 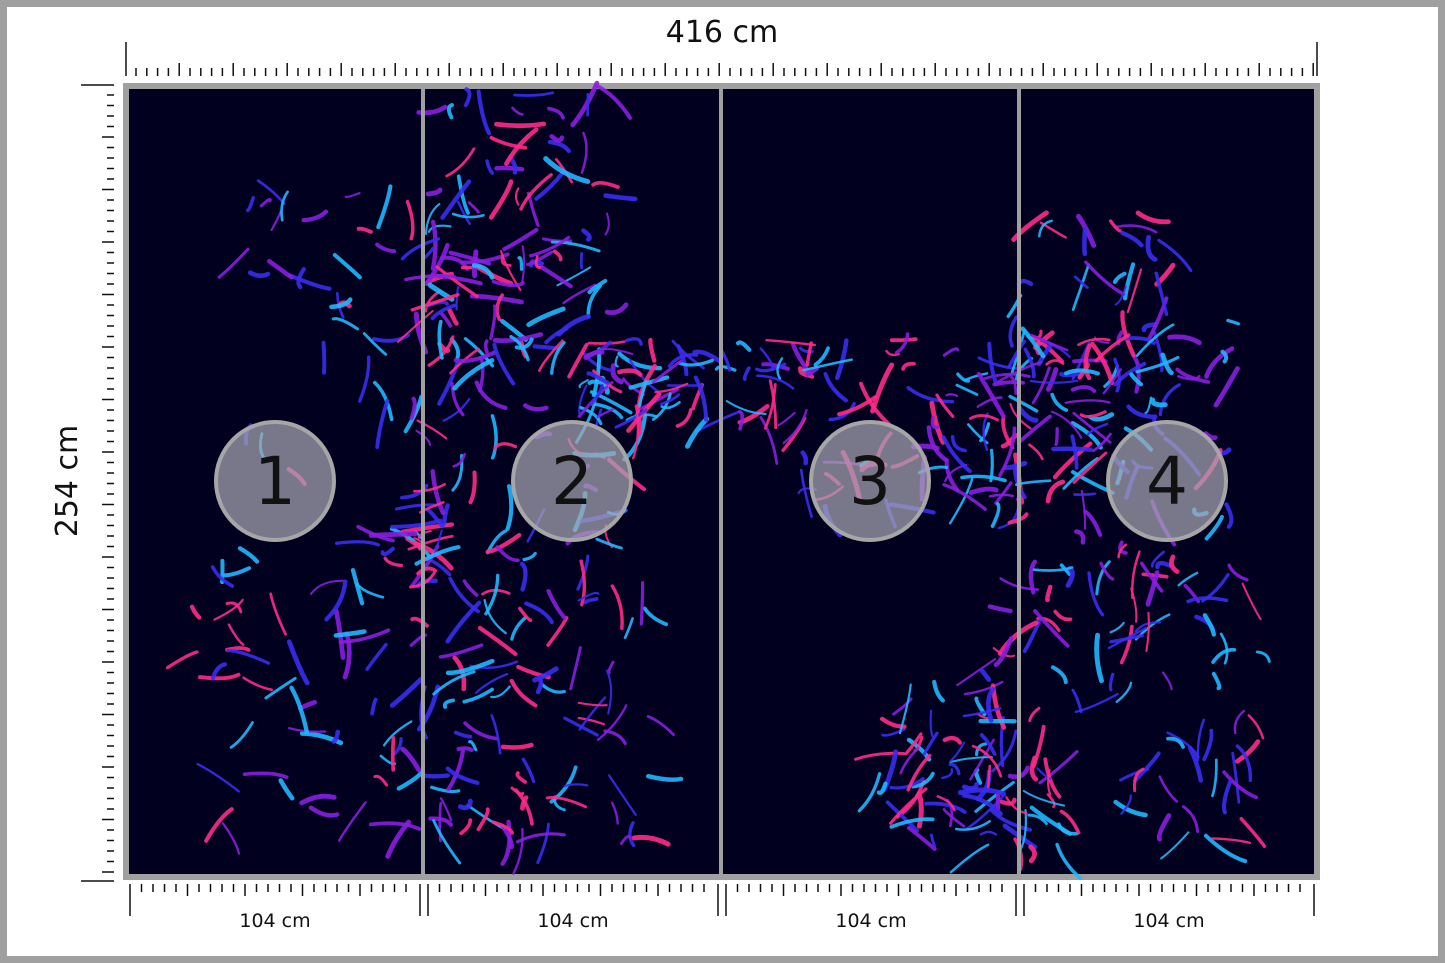 I want to click on panel-width-label: 104 cm, so click(x=274, y=921).